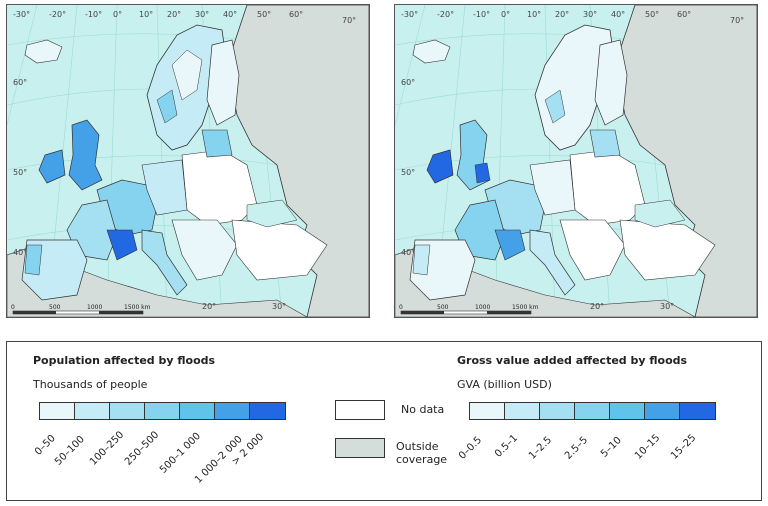 This screenshot has height=506, width=768. I want to click on gva-class-label: 10–15, so click(648, 447).